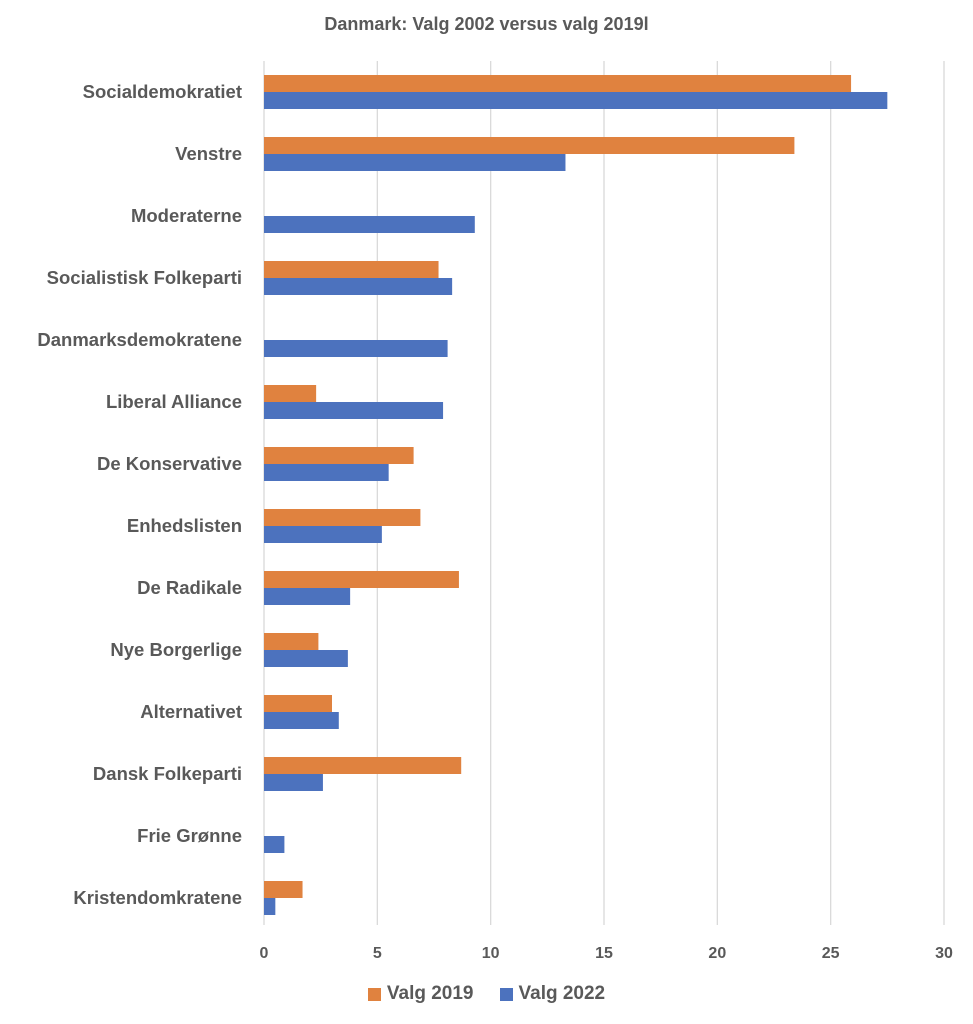  What do you see at coordinates (144, 277) in the screenshot?
I see `category-label: Socialistisk Folkeparti` at bounding box center [144, 277].